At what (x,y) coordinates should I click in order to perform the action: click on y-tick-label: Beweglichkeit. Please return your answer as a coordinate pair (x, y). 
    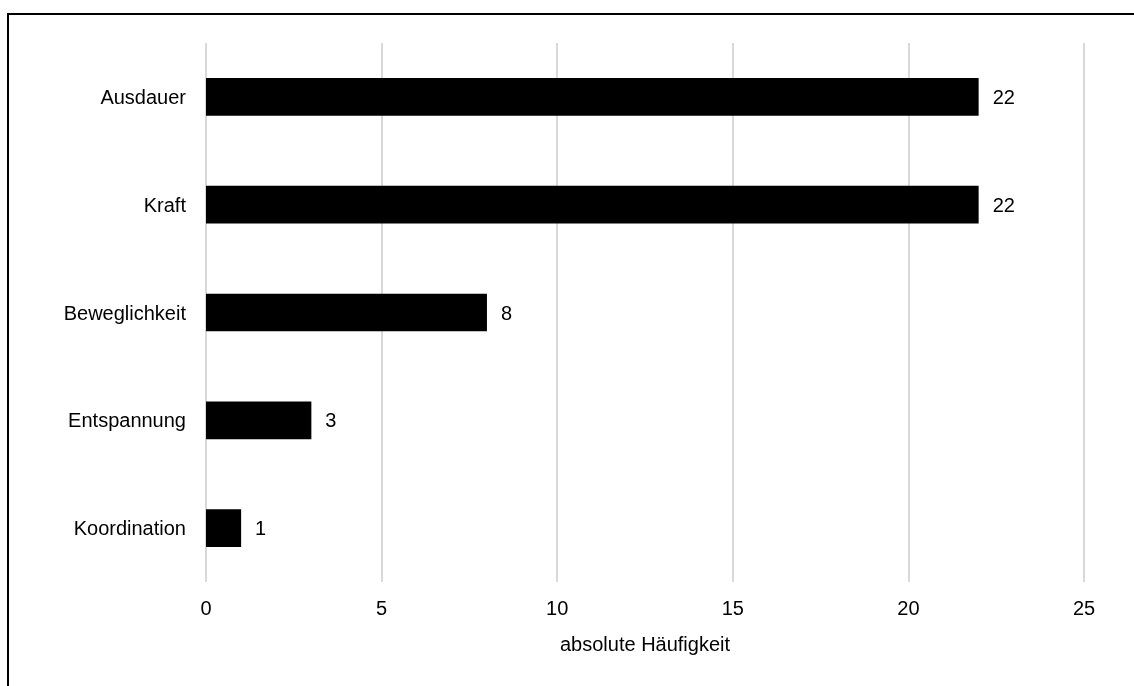
    Looking at the image, I should click on (125, 312).